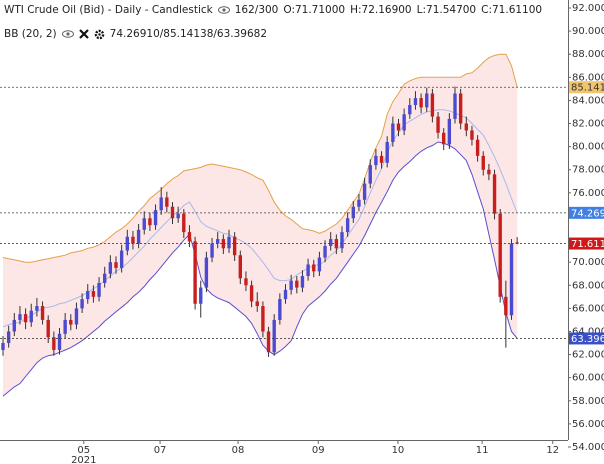 This screenshot has height=464, width=604. I want to click on y-tick-label: 78.000, so click(588, 170).